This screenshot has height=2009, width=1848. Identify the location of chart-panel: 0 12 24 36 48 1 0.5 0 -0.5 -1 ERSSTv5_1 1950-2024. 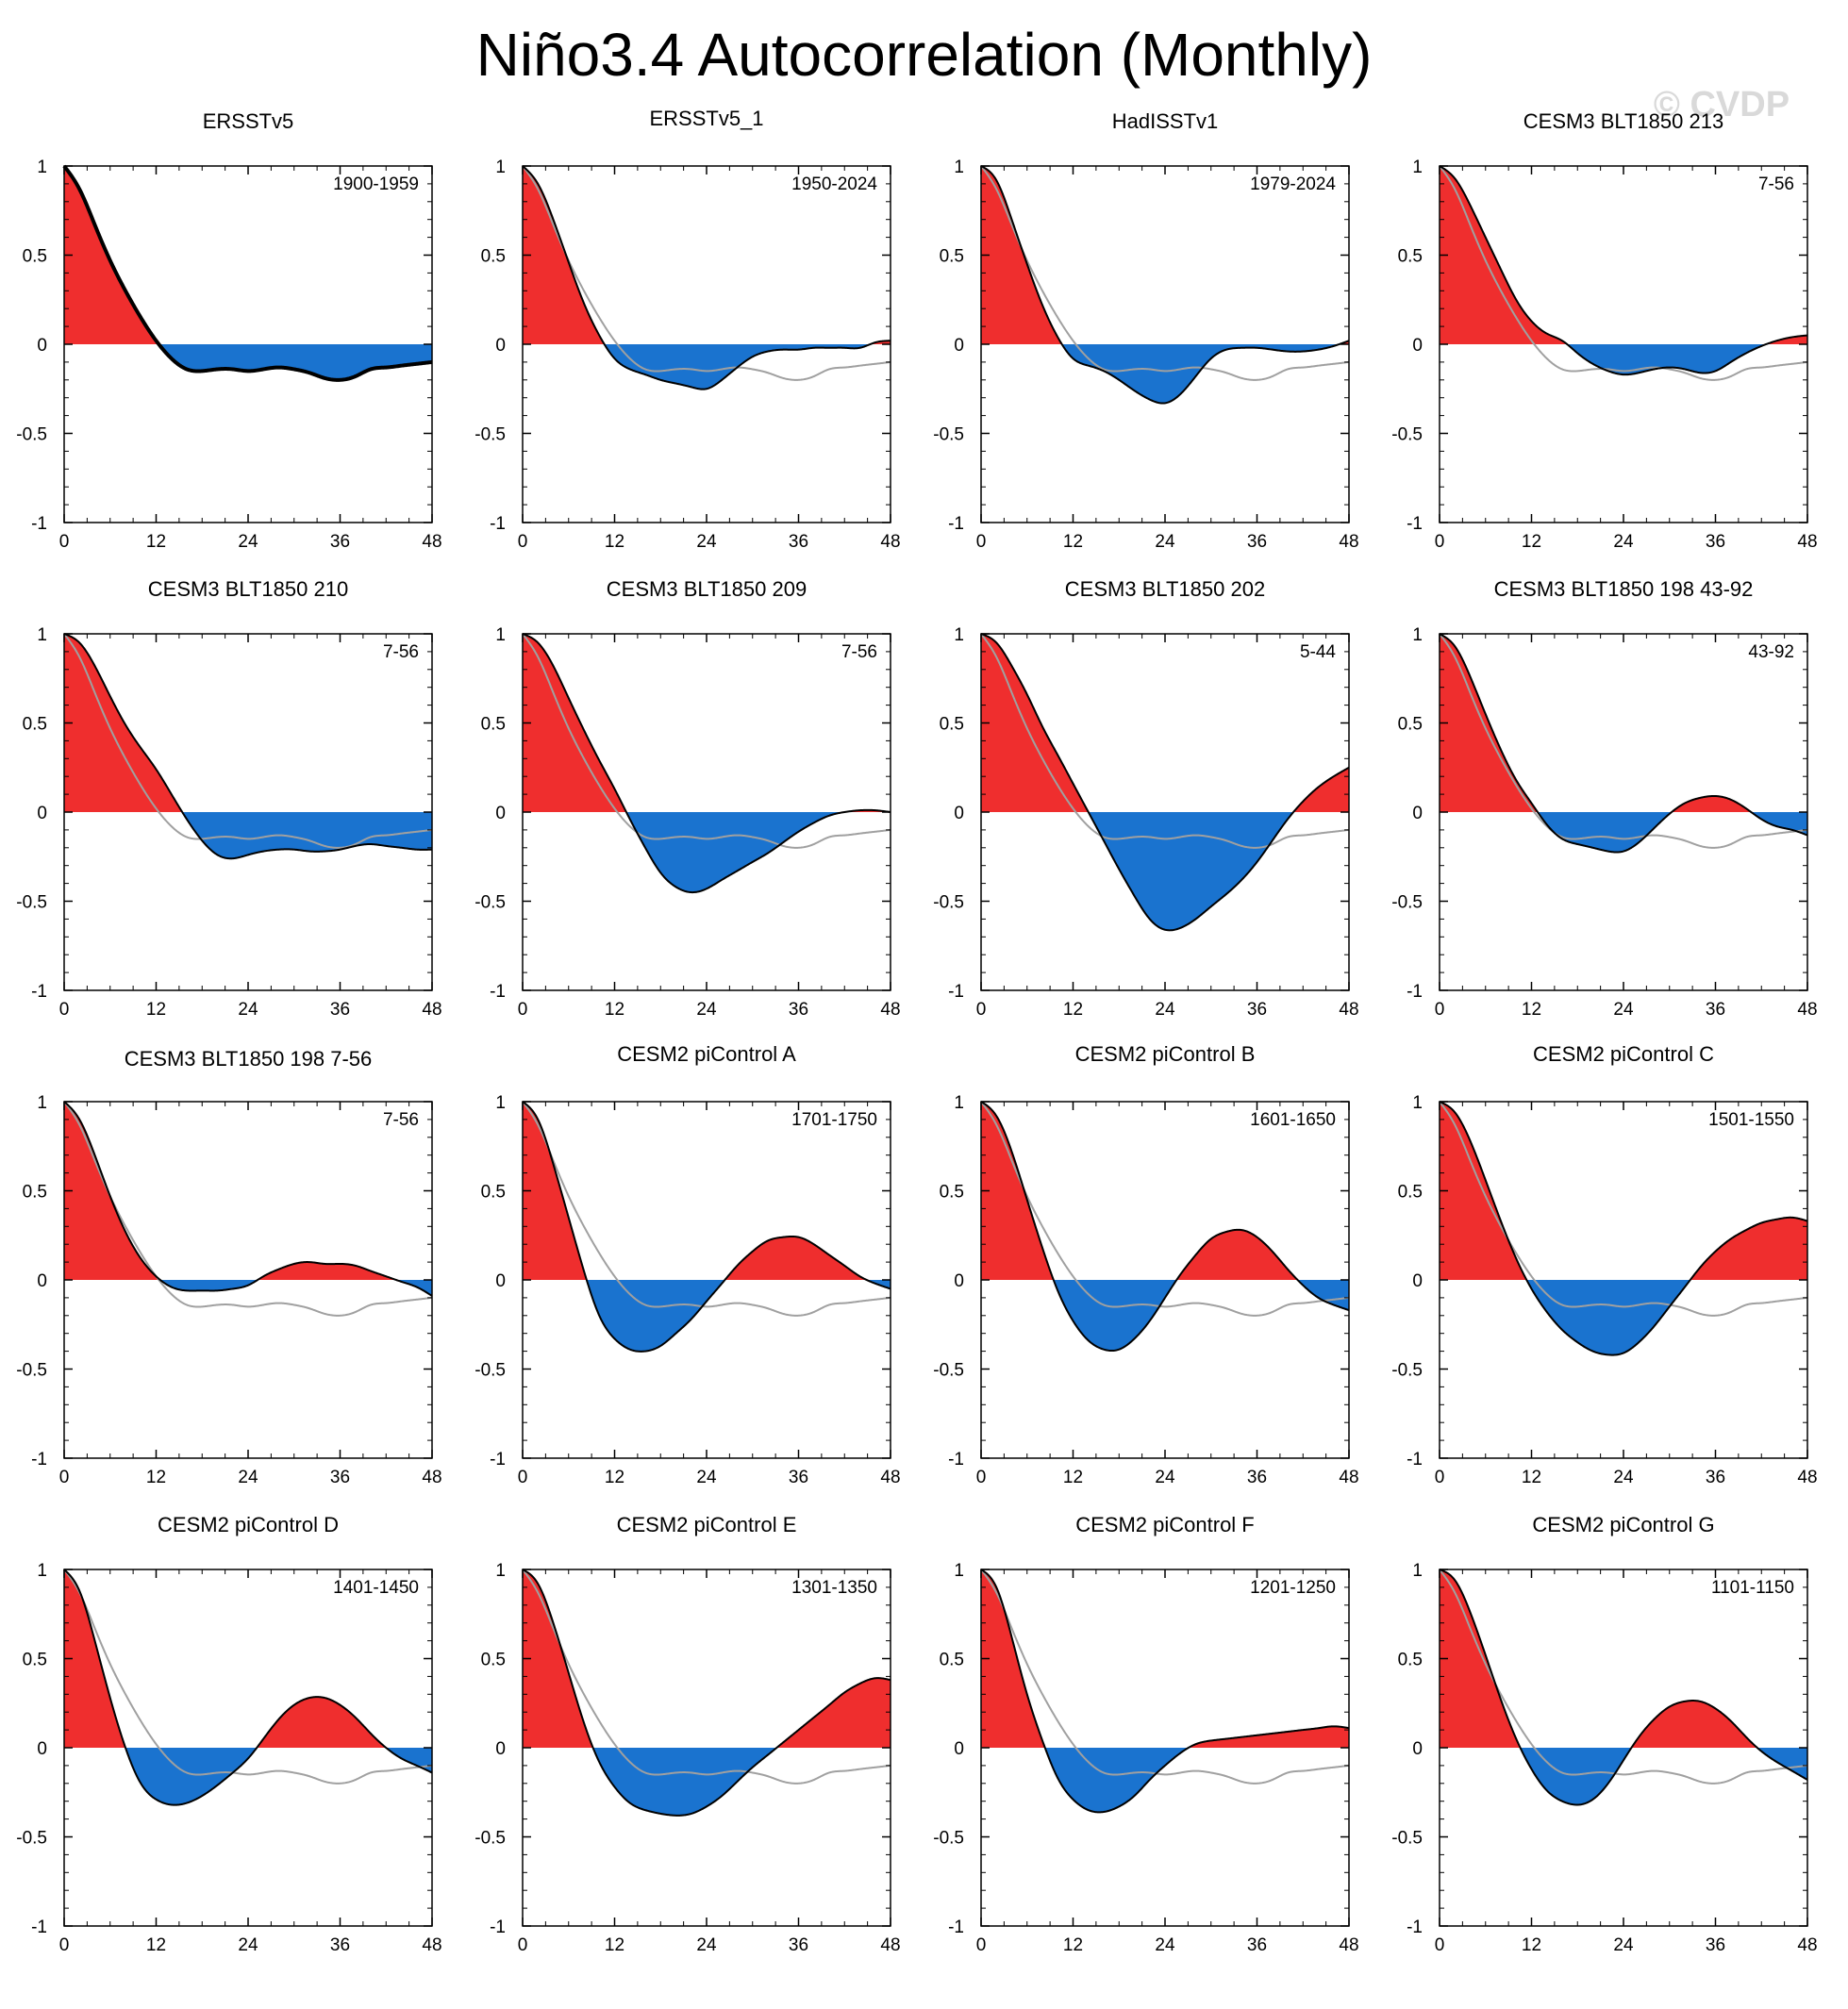
(687, 329).